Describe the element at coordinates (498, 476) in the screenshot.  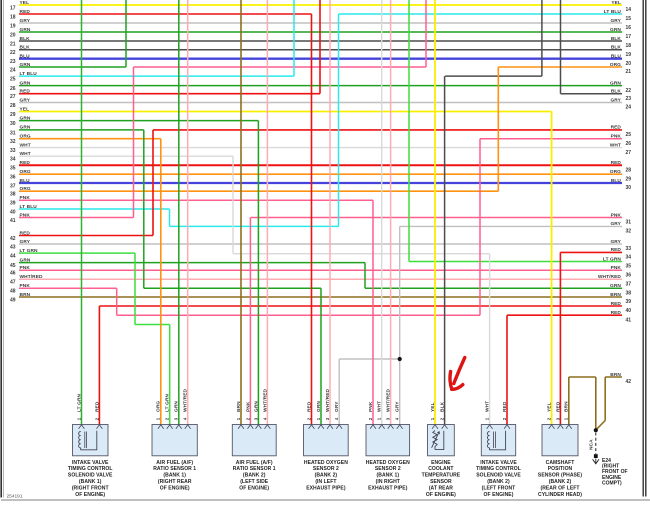
I see `svg-text: SOLENOID VALVE` at that location.